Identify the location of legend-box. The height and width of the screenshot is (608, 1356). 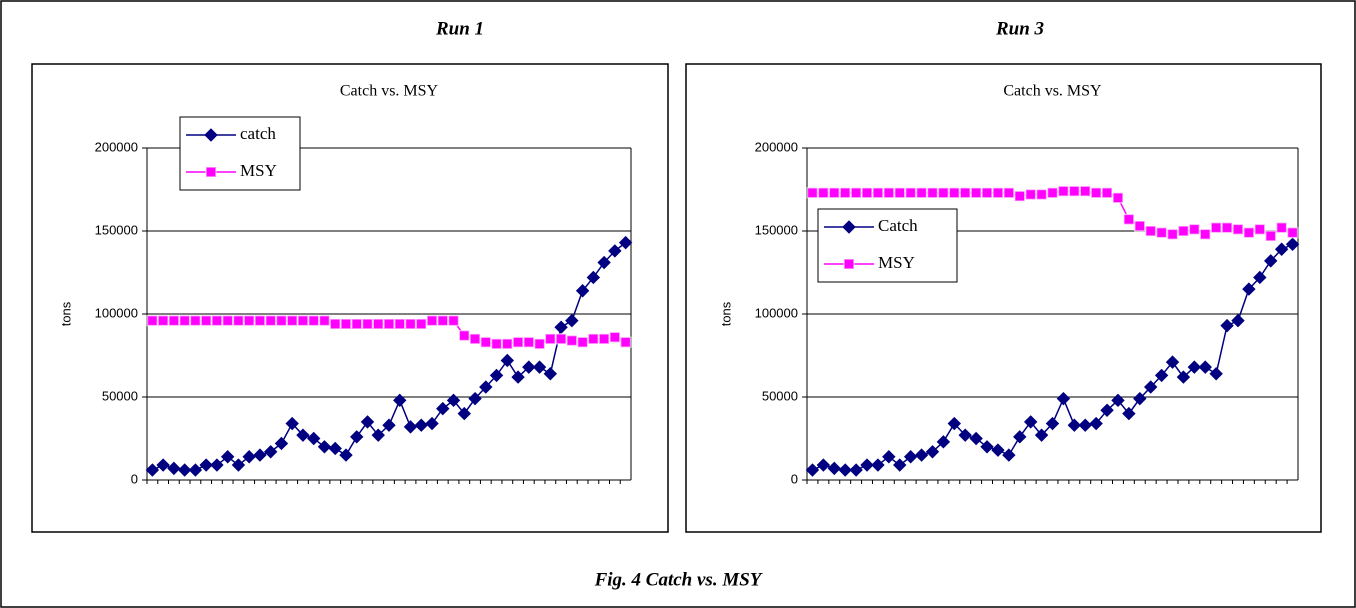
(887, 245).